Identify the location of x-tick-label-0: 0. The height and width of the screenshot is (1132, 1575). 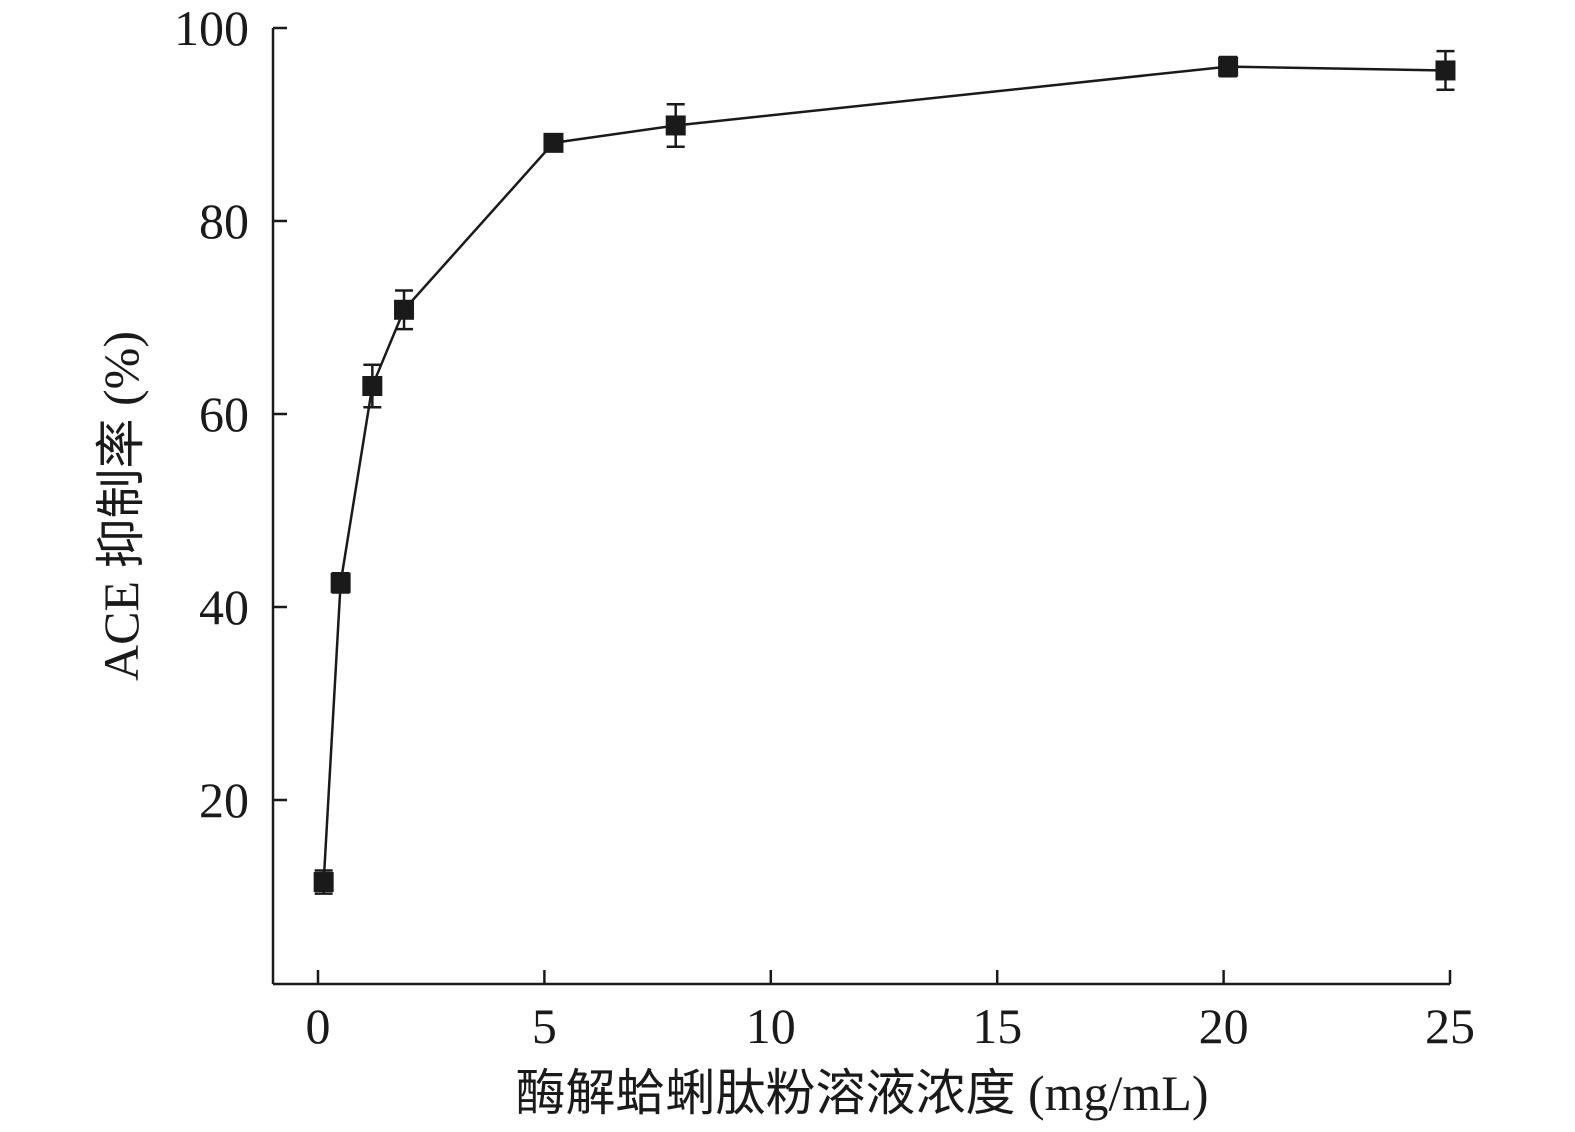
(318, 1026).